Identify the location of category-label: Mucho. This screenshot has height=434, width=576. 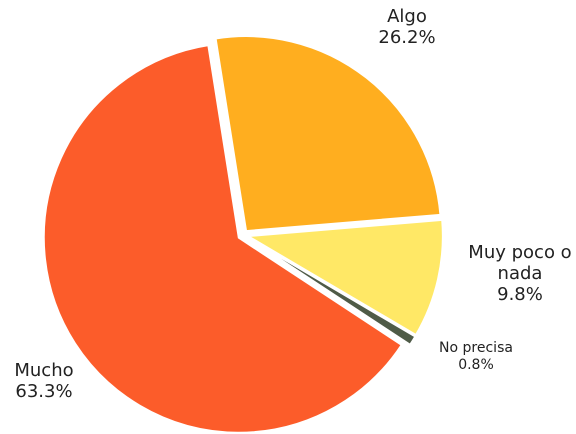
(44, 370).